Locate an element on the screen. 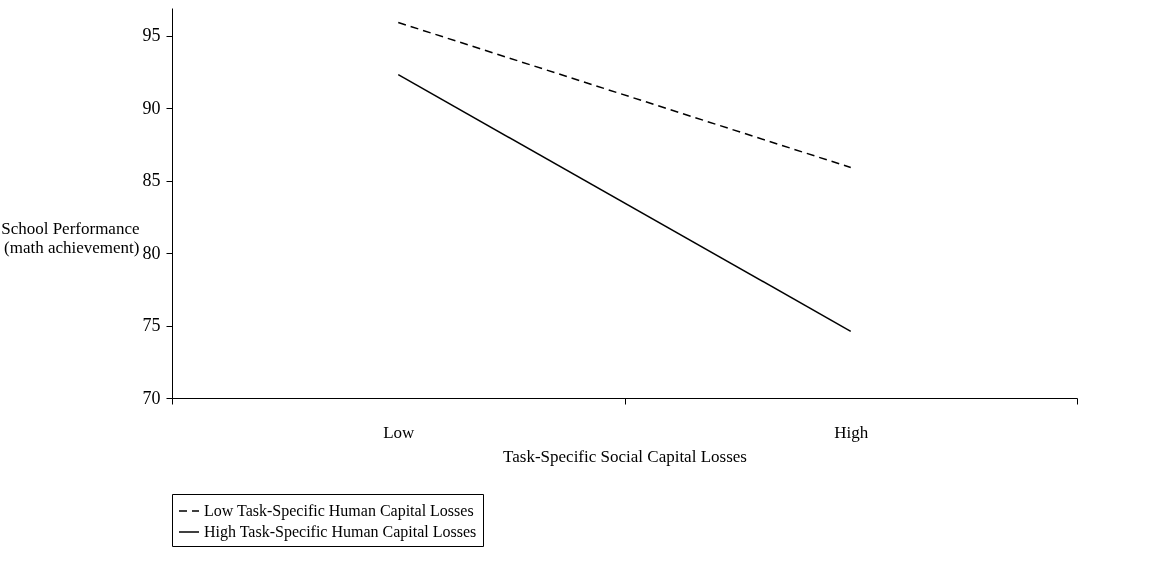  legend-label: Low Task-Specific Human Capital Losses is located at coordinates (339, 511).